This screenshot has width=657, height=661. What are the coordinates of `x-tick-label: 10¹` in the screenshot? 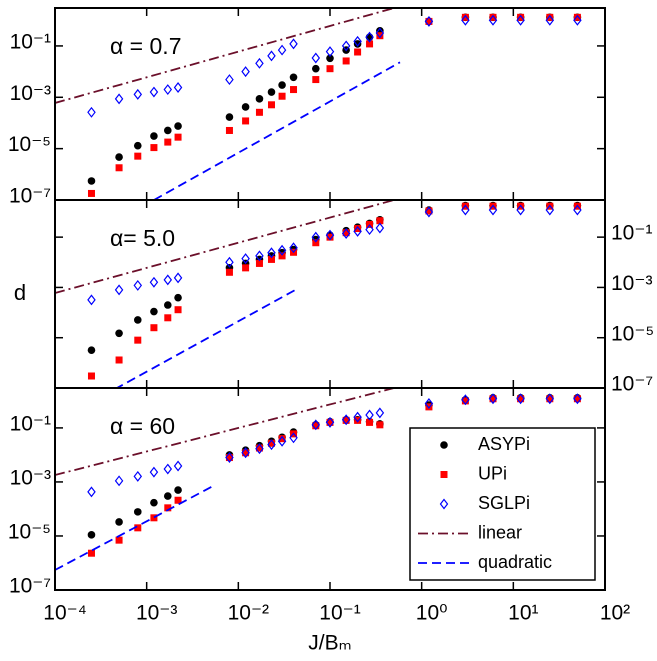 It's located at (523, 613).